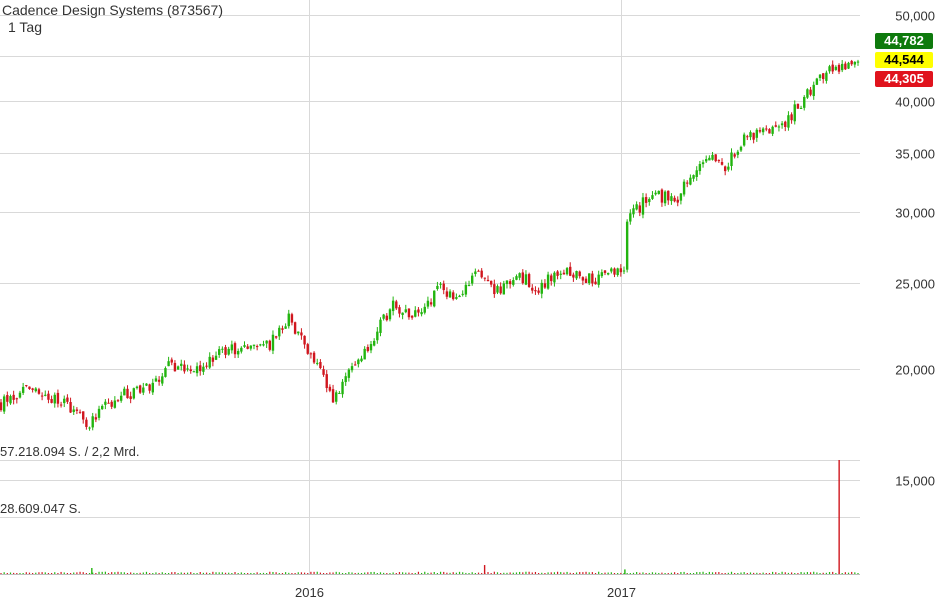  Describe the element at coordinates (915, 284) in the screenshot. I see `y-tick-label: 25,000` at that location.